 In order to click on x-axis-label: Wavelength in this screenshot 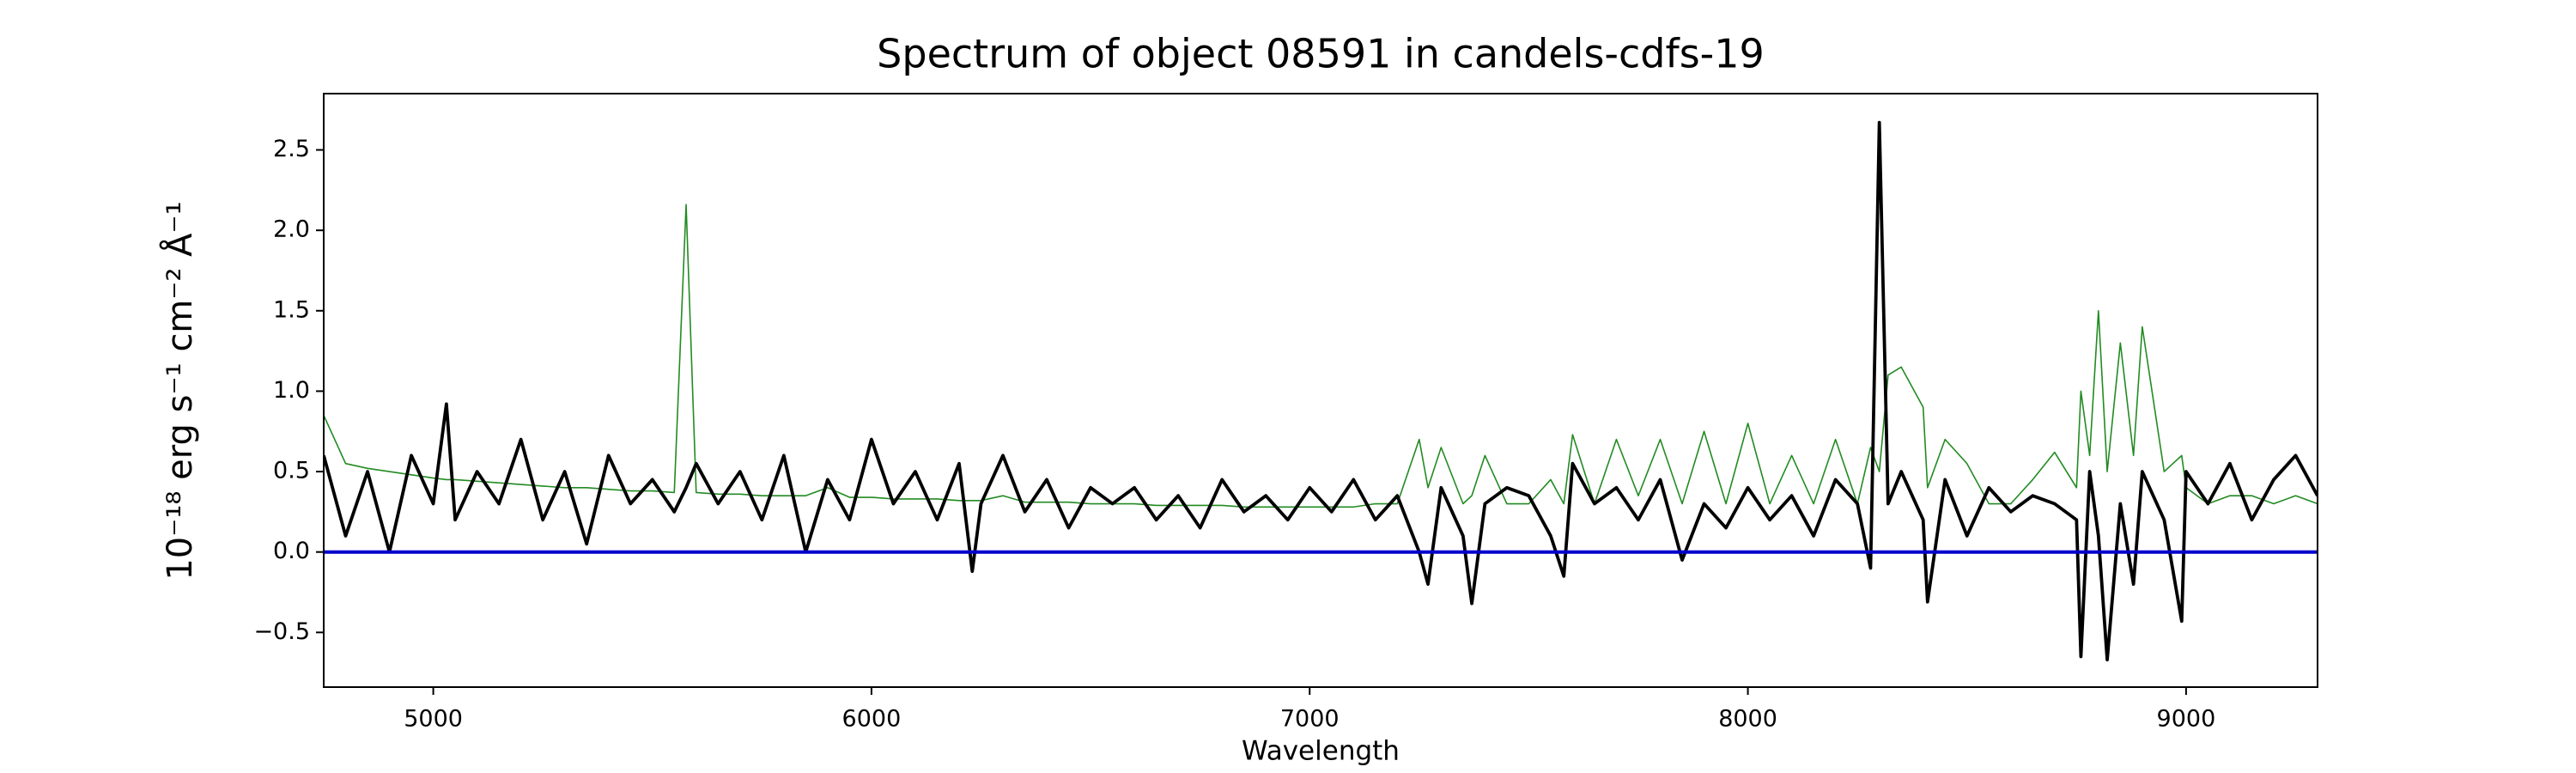, I will do `click(1321, 751)`.